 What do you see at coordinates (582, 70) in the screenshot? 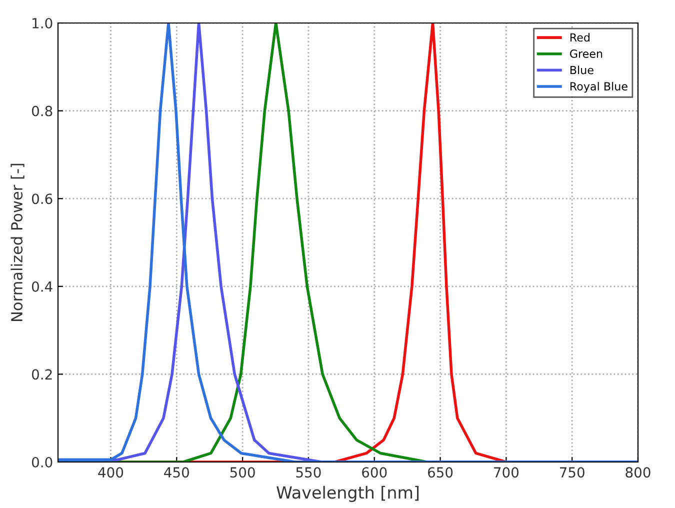
I see `legend-label: Blue` at bounding box center [582, 70].